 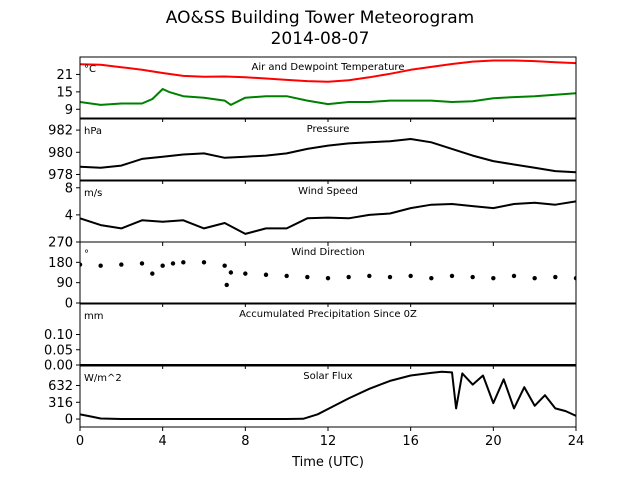 I want to click on y-tick-label: 21, so click(x=64, y=75).